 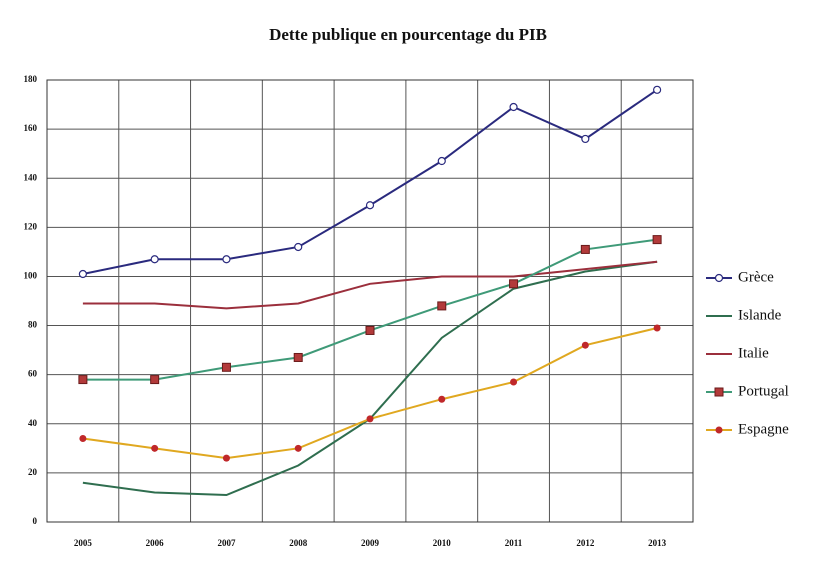 I want to click on legend-label: Islande, so click(x=760, y=315).